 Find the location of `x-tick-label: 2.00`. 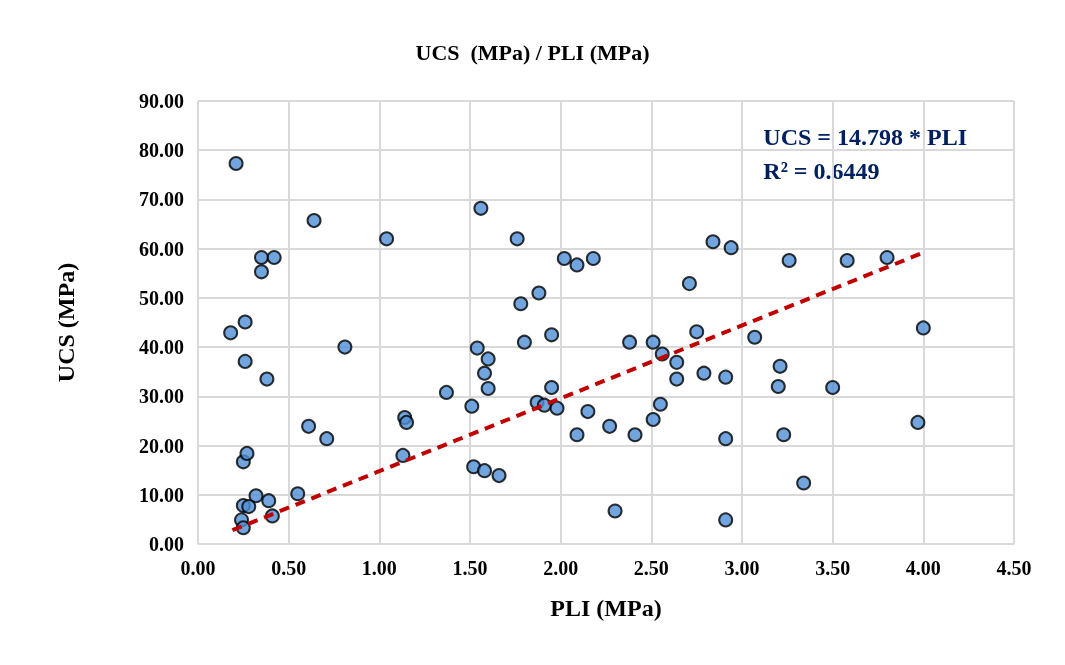

x-tick-label: 2.00 is located at coordinates (561, 568).